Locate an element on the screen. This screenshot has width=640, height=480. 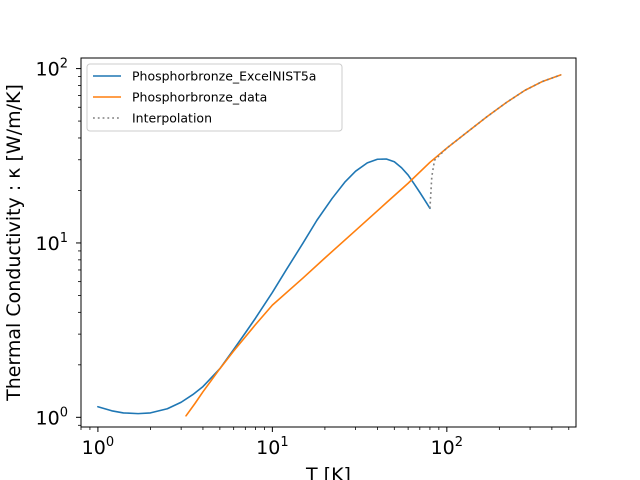
x-tick-label: 101 is located at coordinates (272, 447).